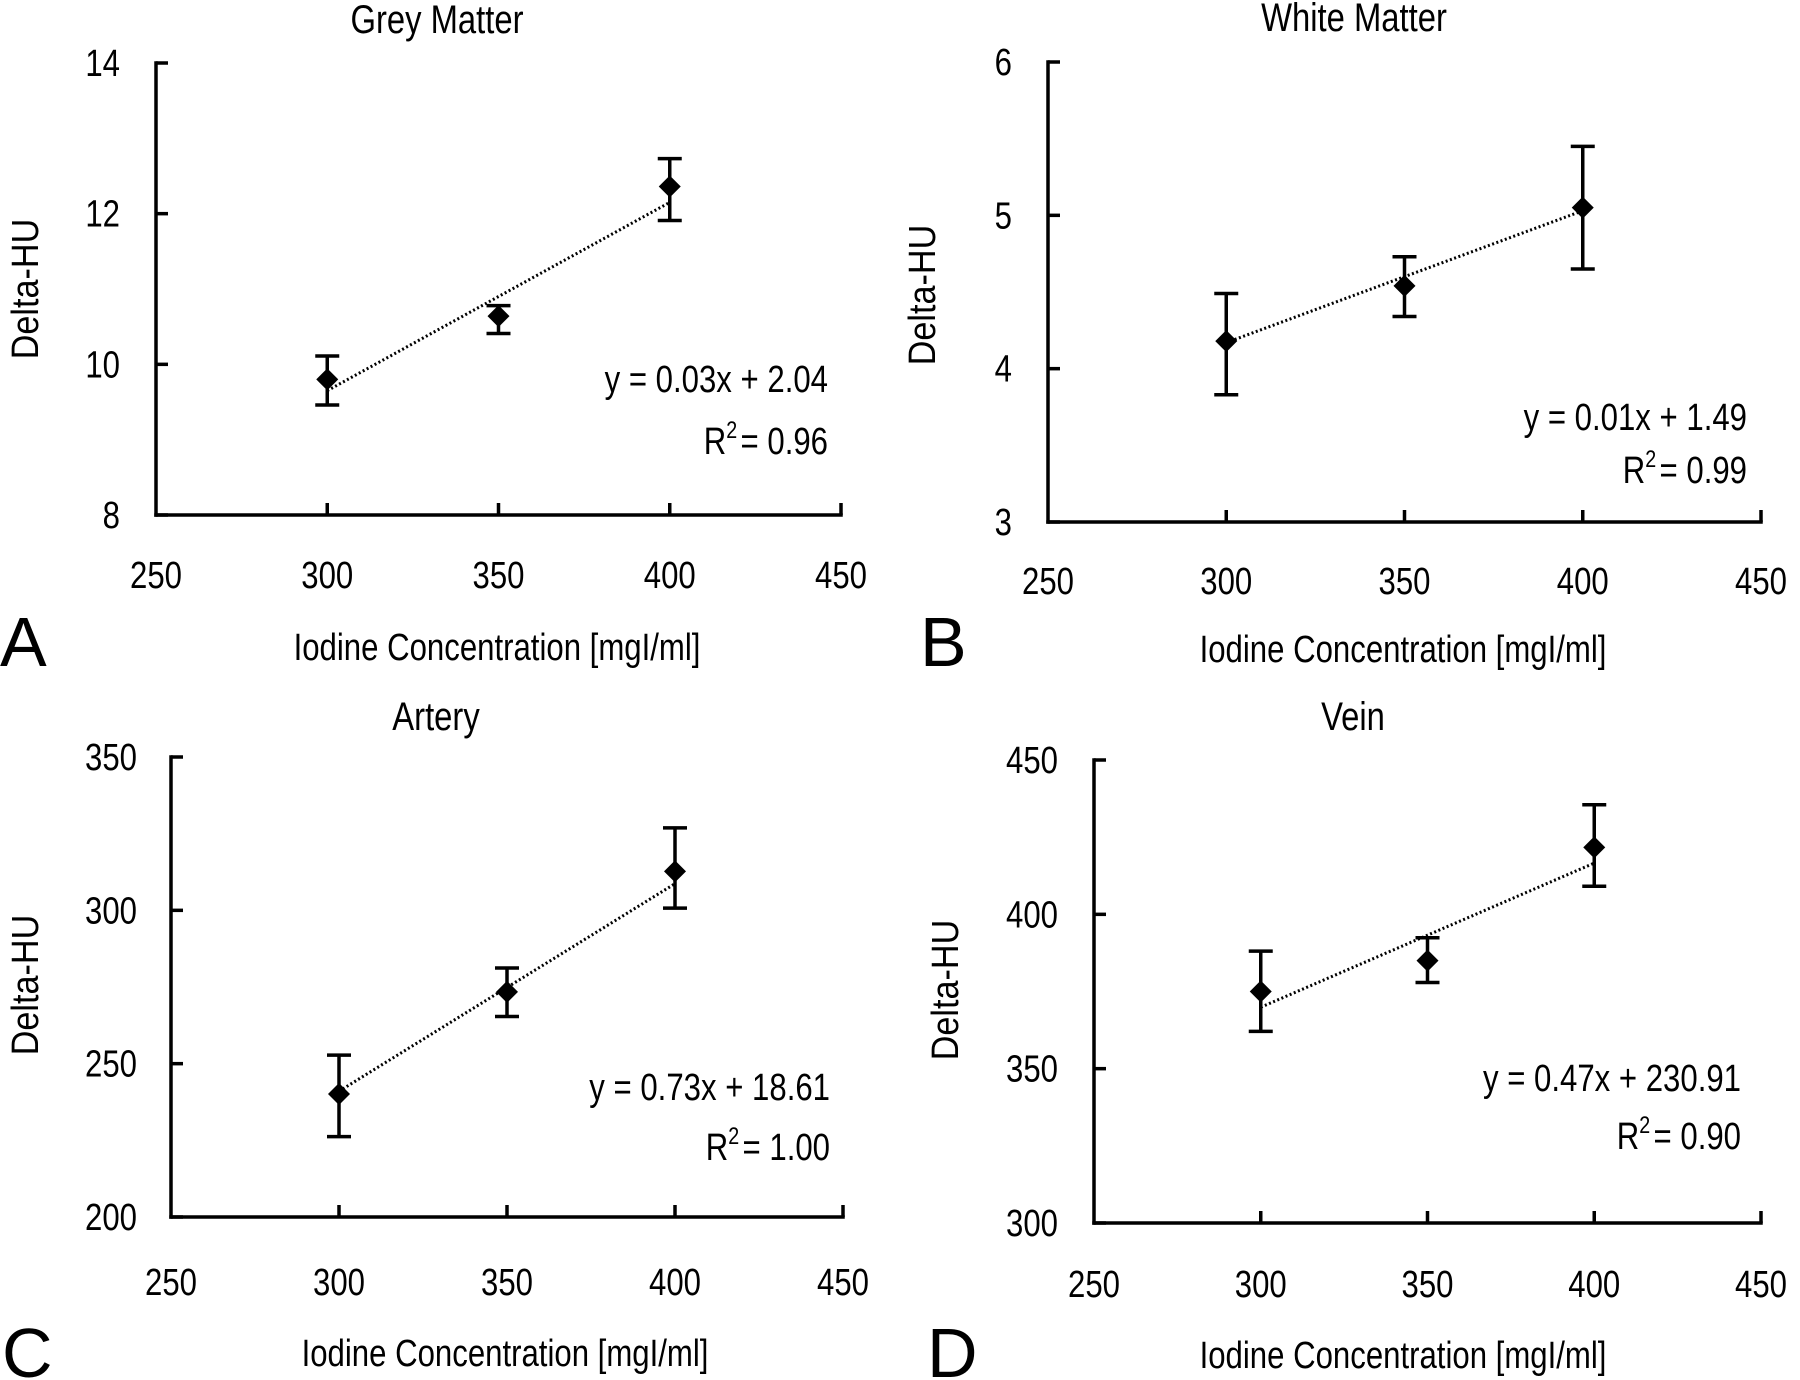 The width and height of the screenshot is (1800, 1380). What do you see at coordinates (784, 442) in the screenshot?
I see `r-squared-value: = 0.96` at bounding box center [784, 442].